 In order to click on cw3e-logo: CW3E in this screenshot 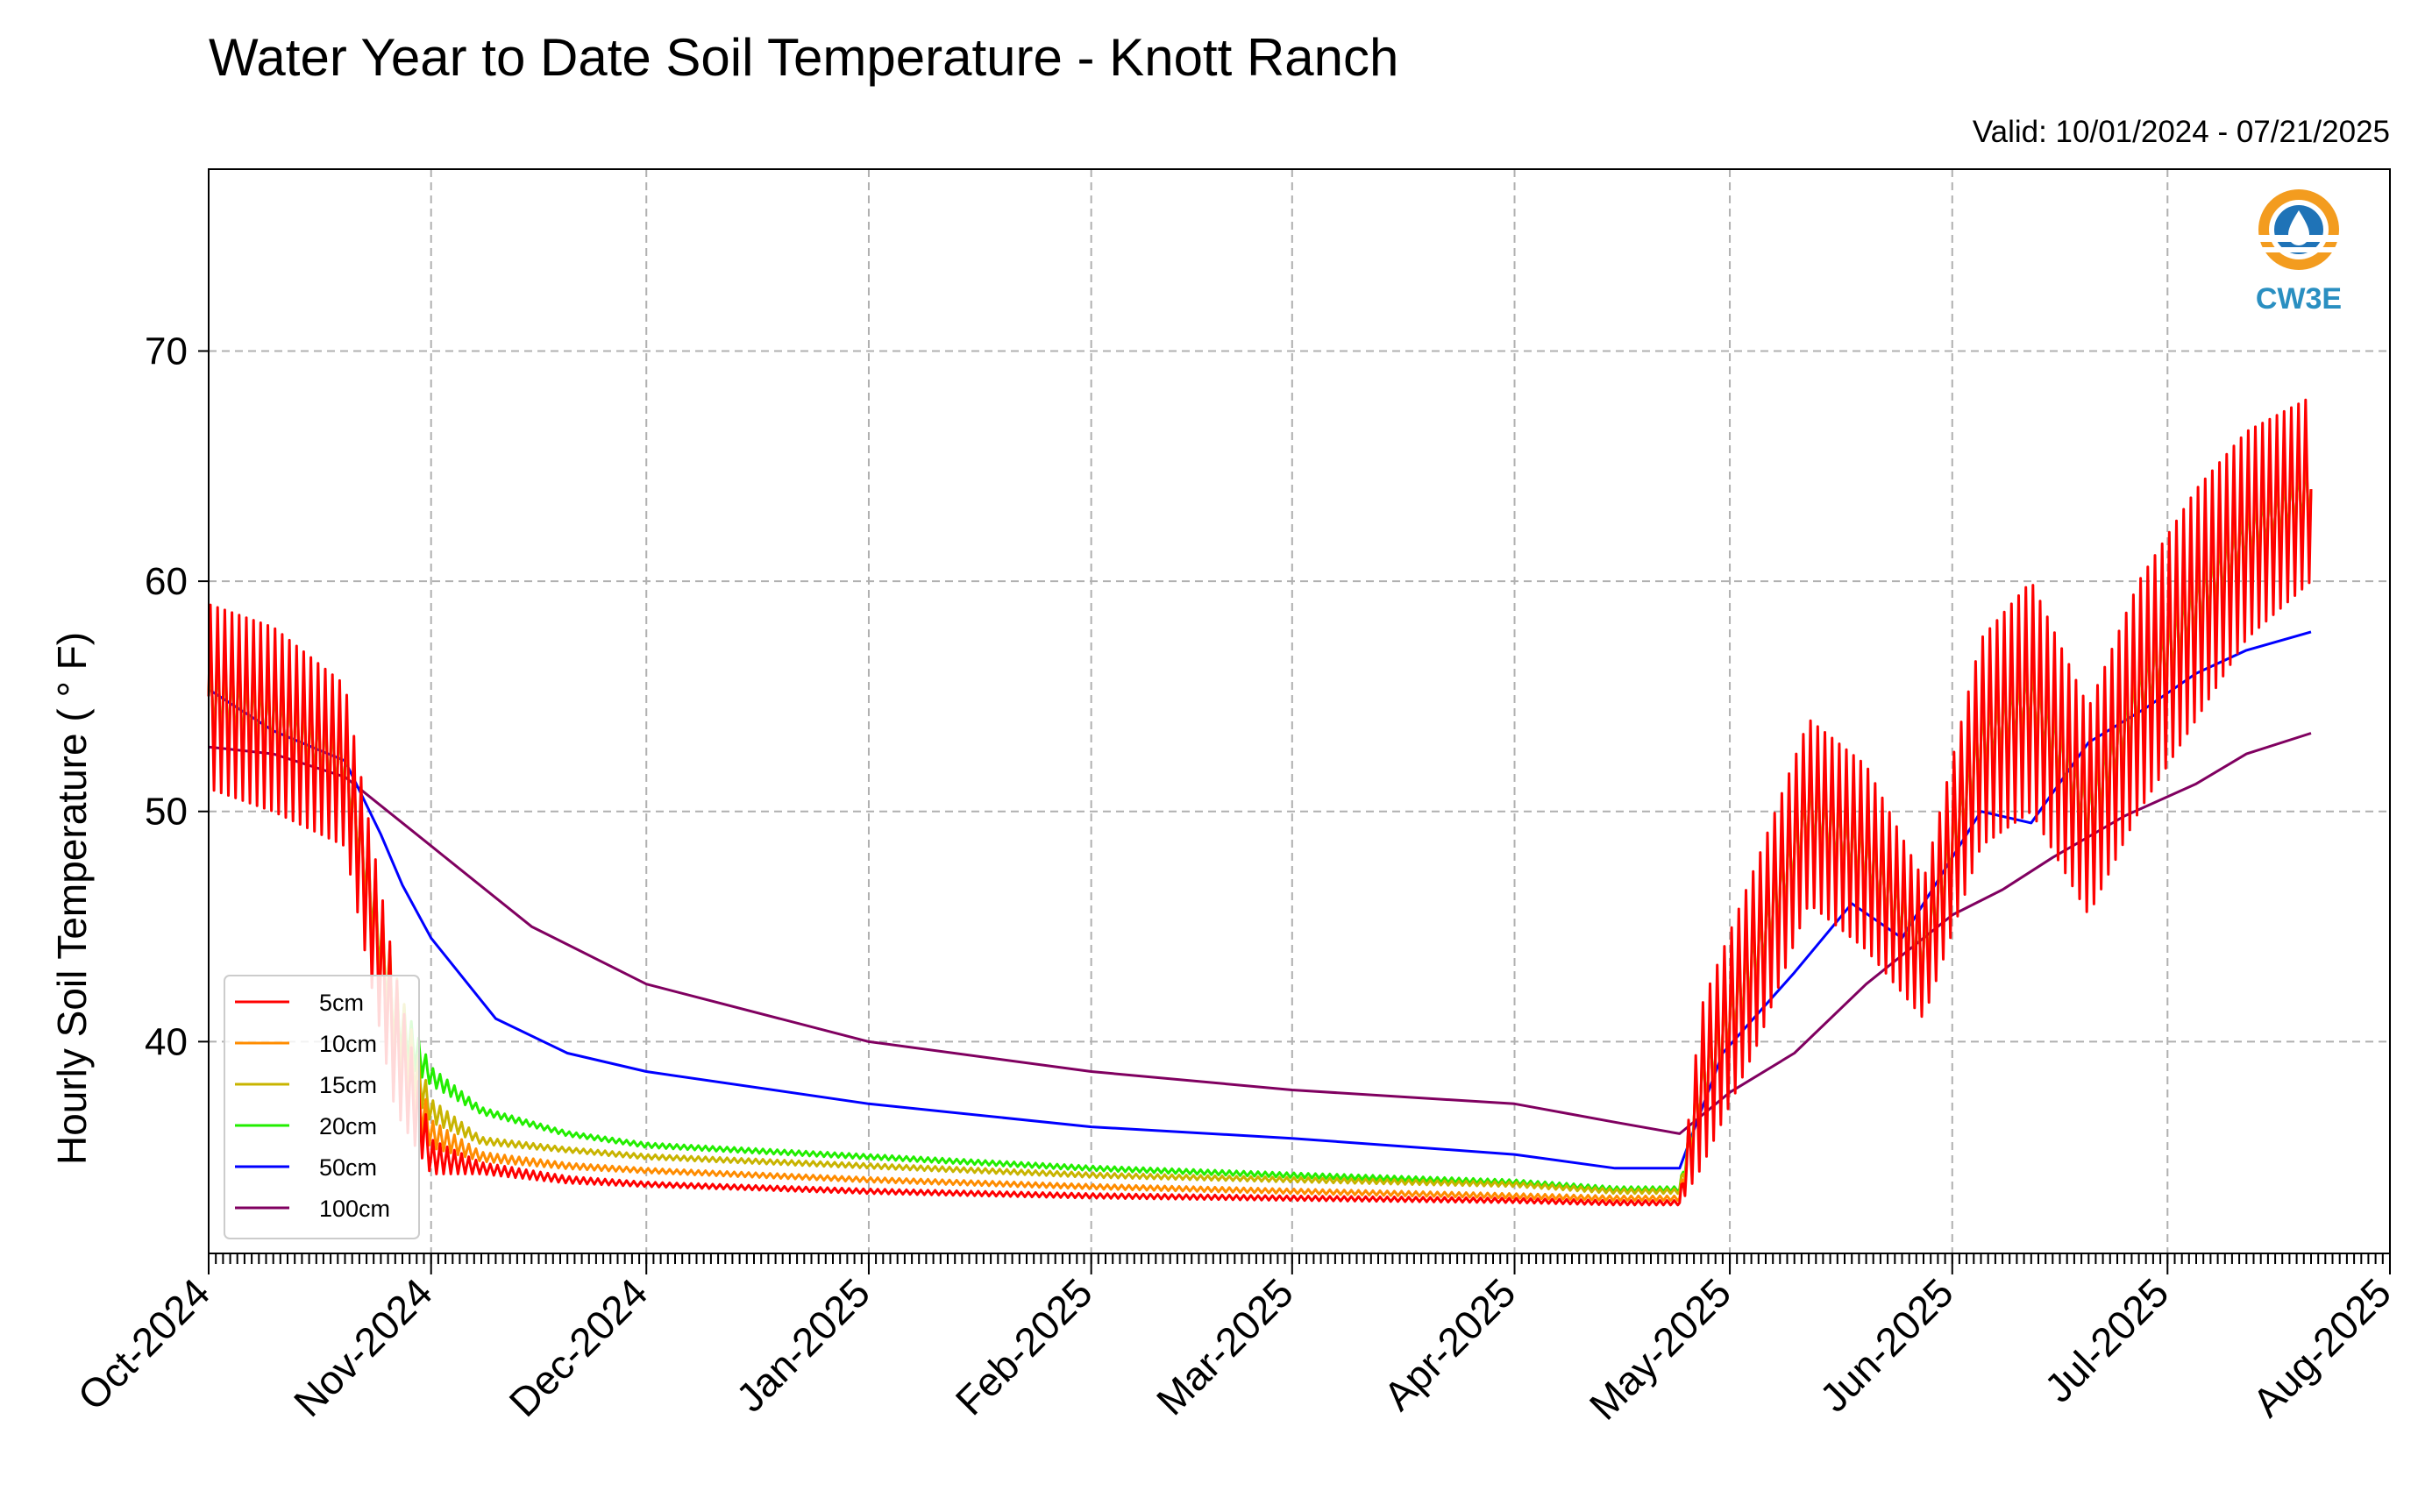, I will do `click(2299, 252)`.